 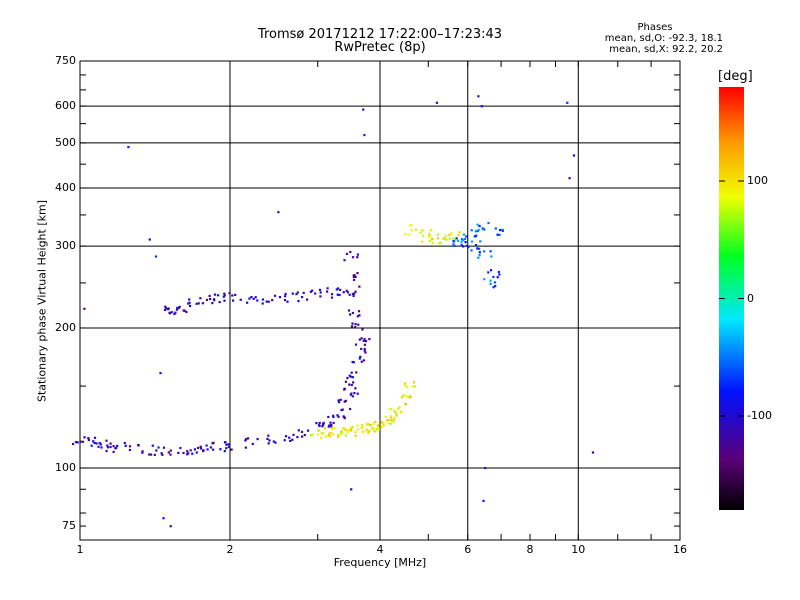 What do you see at coordinates (65, 187) in the screenshot?
I see `y-tick-label: 400` at bounding box center [65, 187].